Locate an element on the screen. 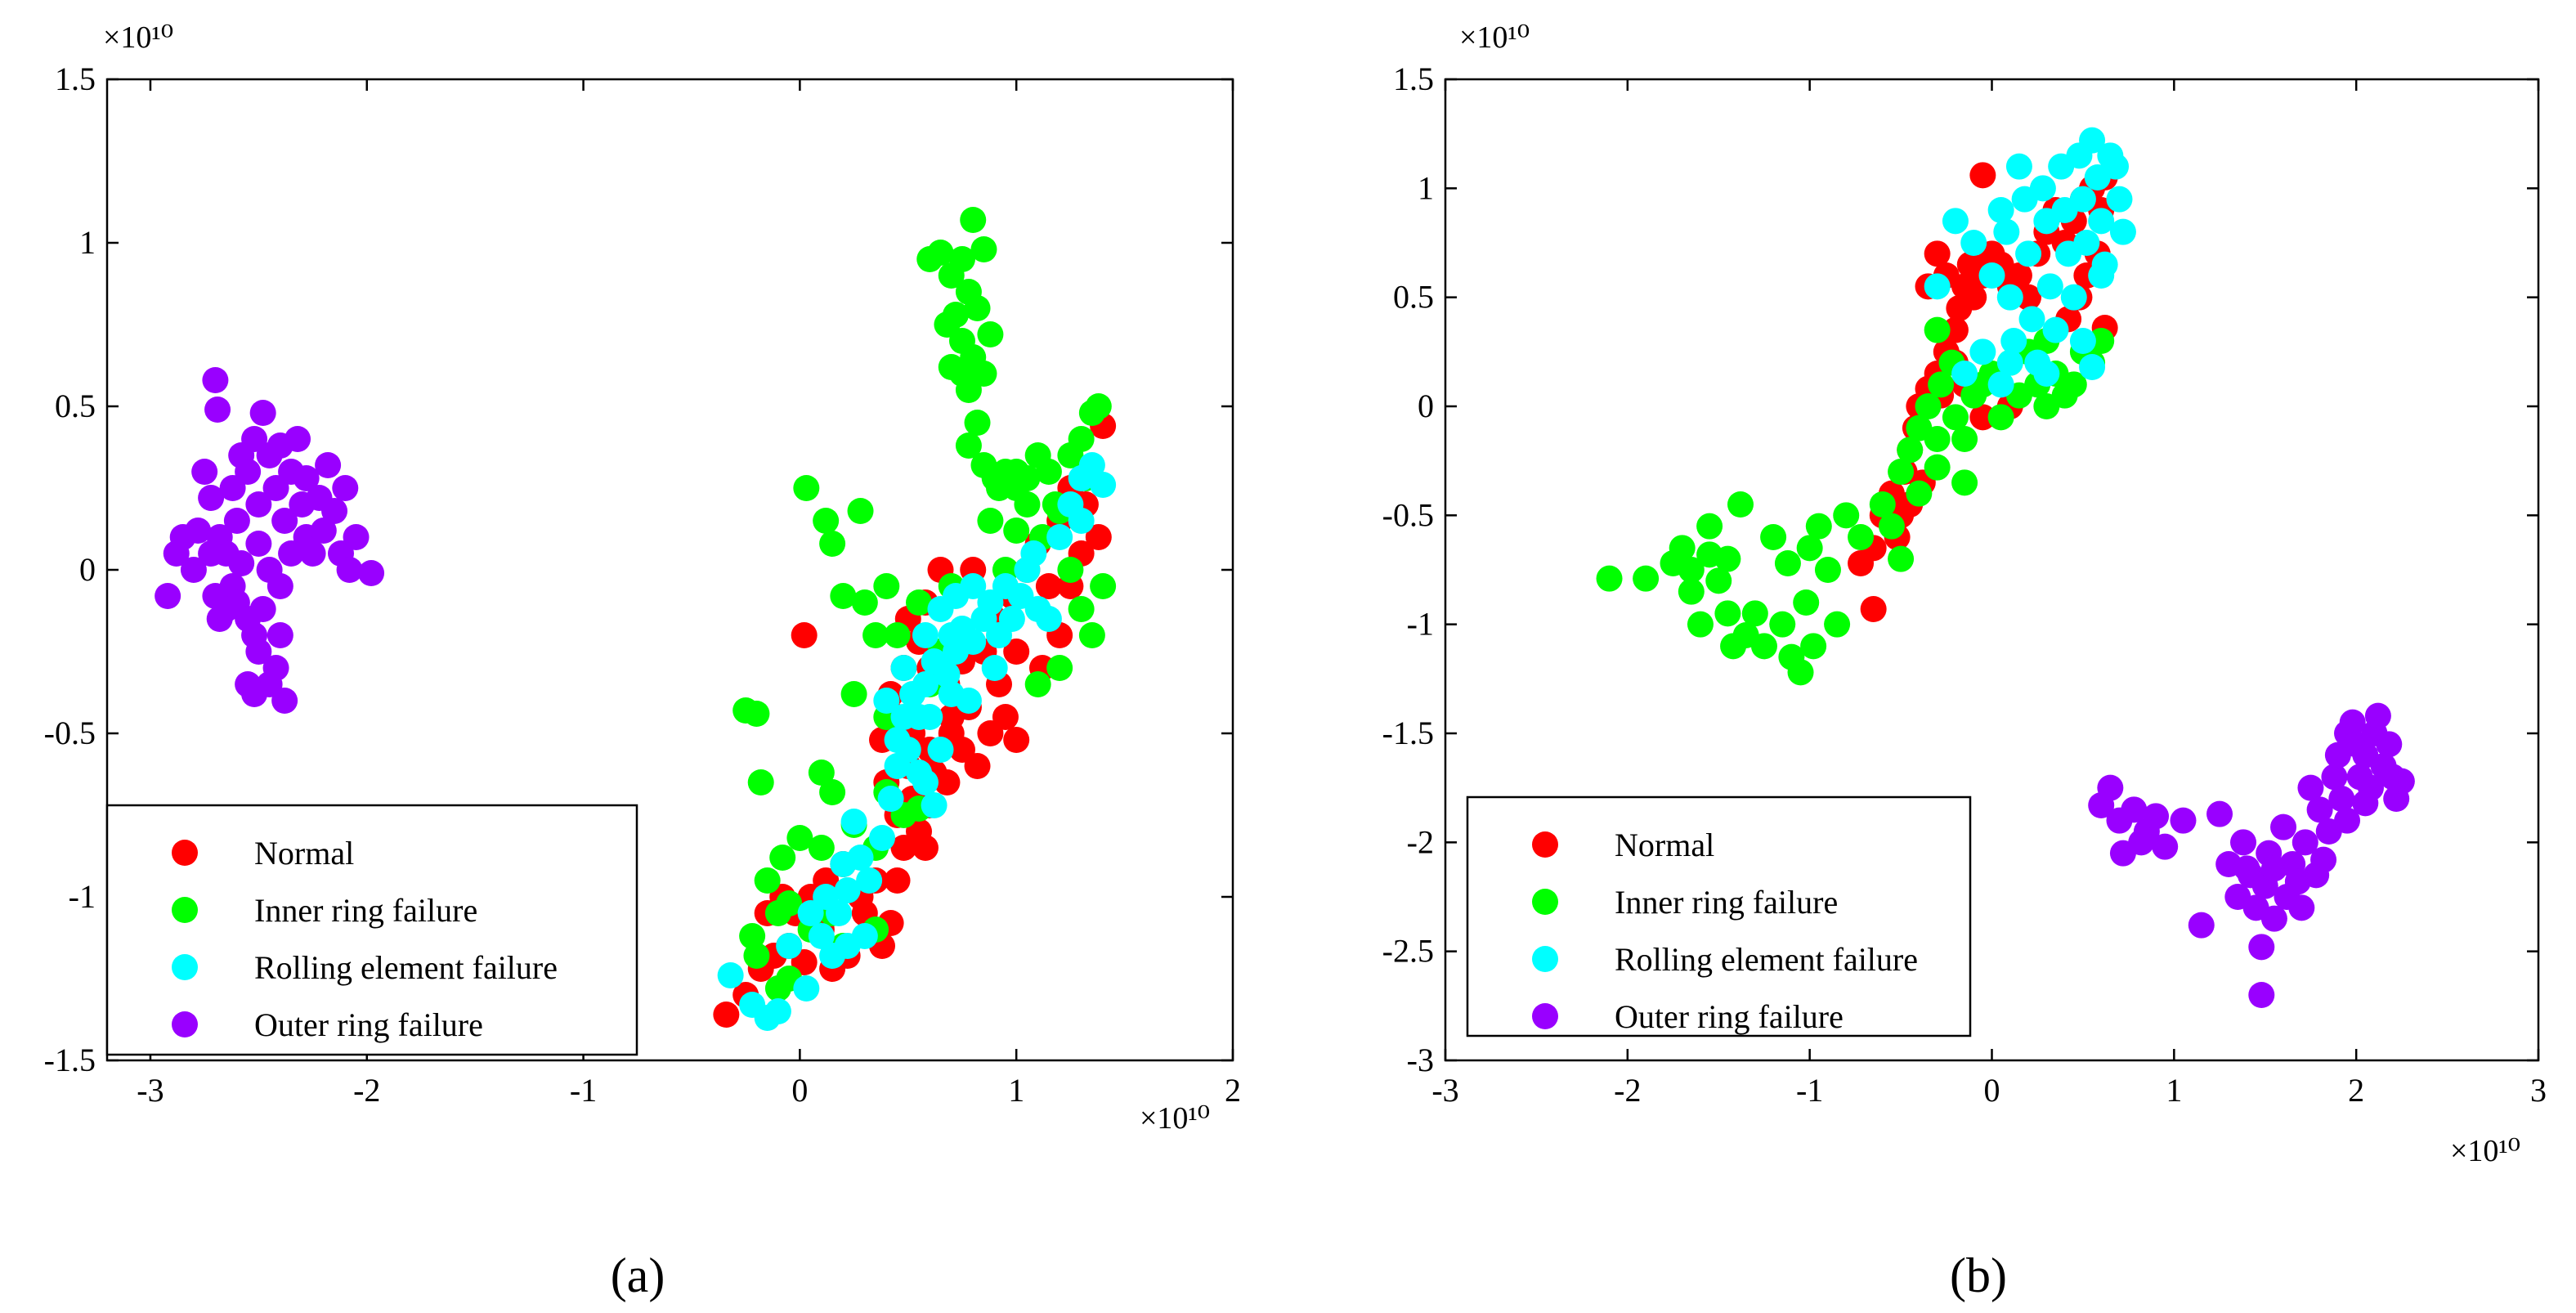  panel-caption-a: (a) is located at coordinates (638, 1275).